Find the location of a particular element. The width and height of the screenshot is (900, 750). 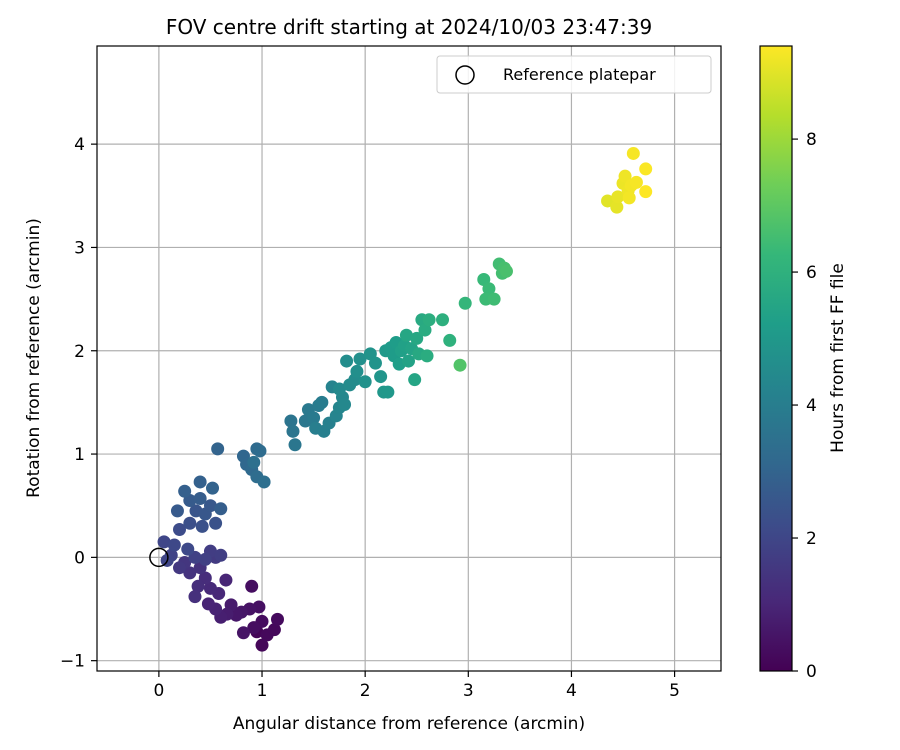

y-axis-label: Rotation from reference (arcmin) is located at coordinates (34, 358).